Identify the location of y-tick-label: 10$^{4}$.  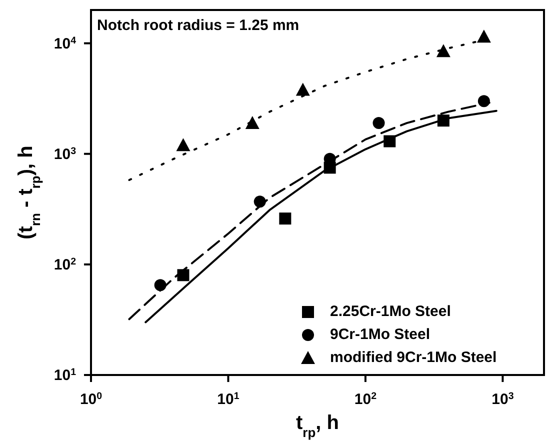
(65, 43).